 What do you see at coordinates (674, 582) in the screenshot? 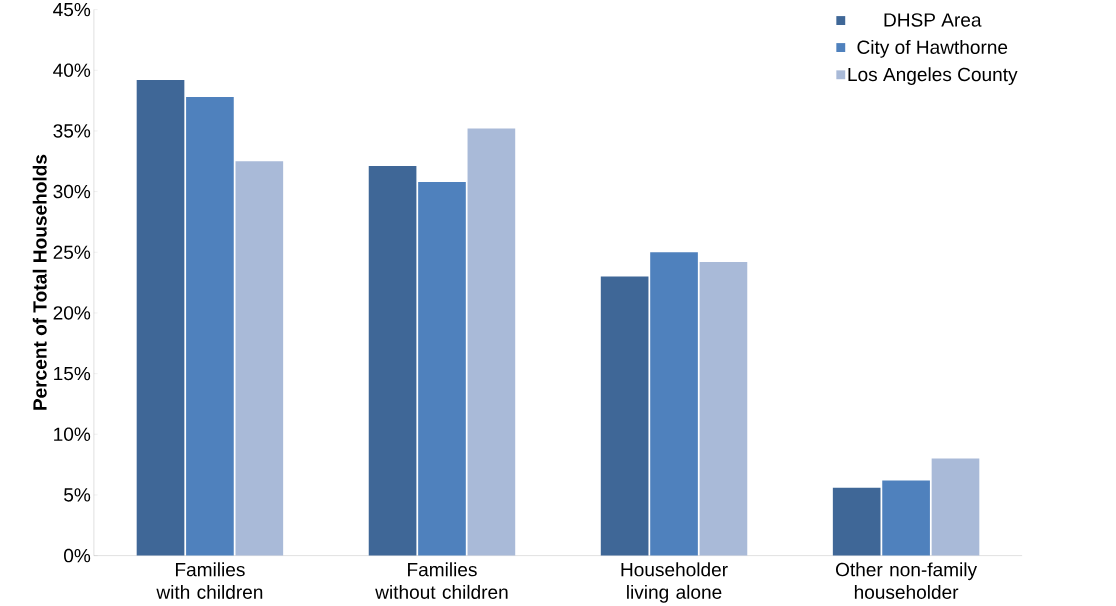
I see `x-tick-label: Householder living alone` at bounding box center [674, 582].